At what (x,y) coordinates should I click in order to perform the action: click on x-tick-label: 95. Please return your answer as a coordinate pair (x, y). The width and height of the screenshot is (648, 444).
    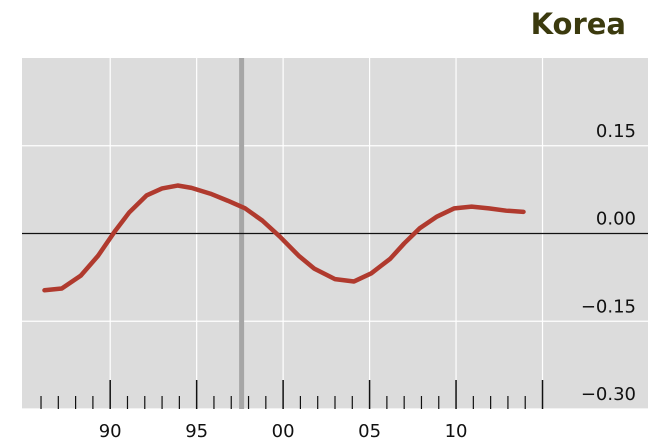
    Looking at the image, I should click on (196, 431).